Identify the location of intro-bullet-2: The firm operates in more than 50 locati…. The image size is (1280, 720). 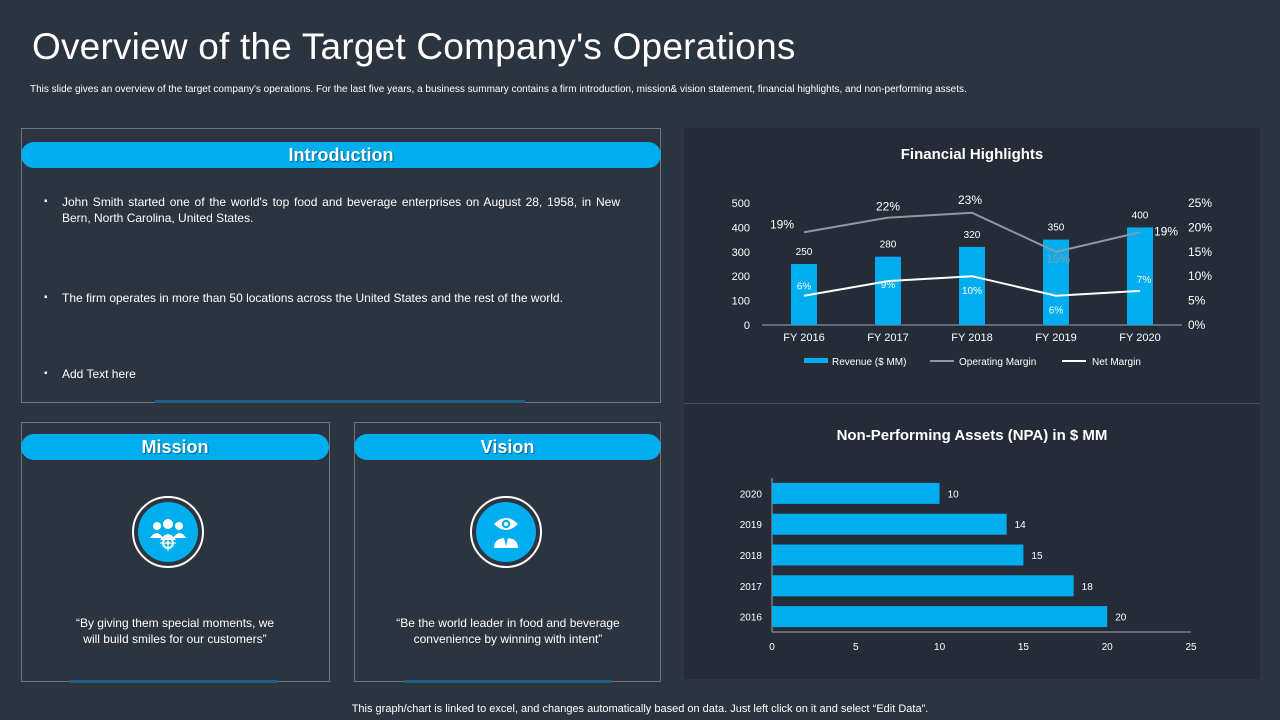
(343, 298).